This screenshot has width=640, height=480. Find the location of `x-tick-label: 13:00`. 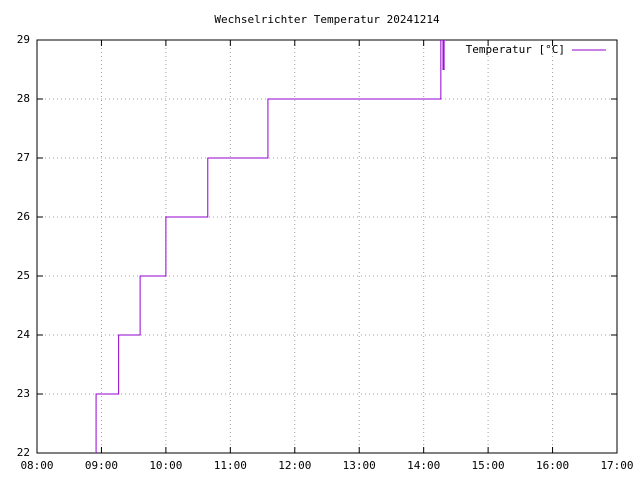

x-tick-label: 13:00 is located at coordinates (359, 465).